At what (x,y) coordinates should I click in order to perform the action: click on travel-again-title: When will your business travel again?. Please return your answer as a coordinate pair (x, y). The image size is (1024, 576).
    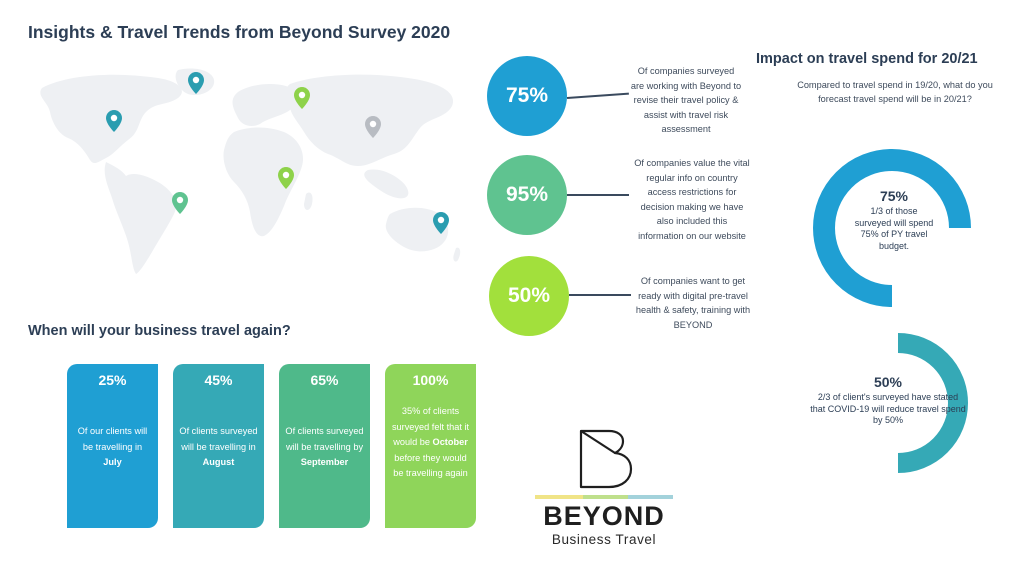
    Looking at the image, I should click on (159, 331).